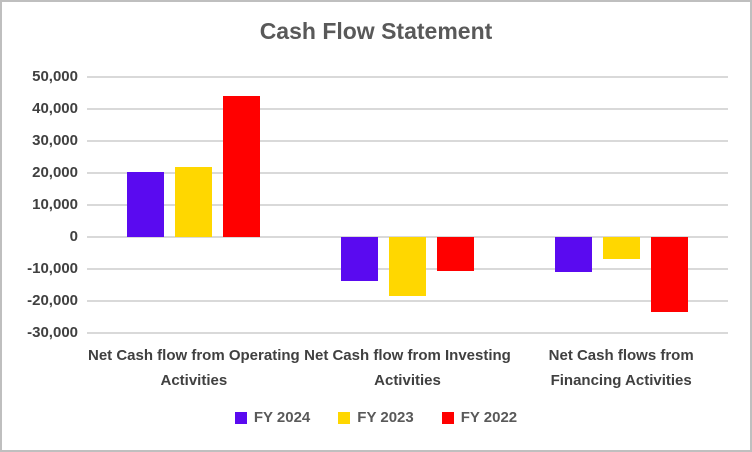  I want to click on bar-fy-2024-cat1, so click(359, 259).